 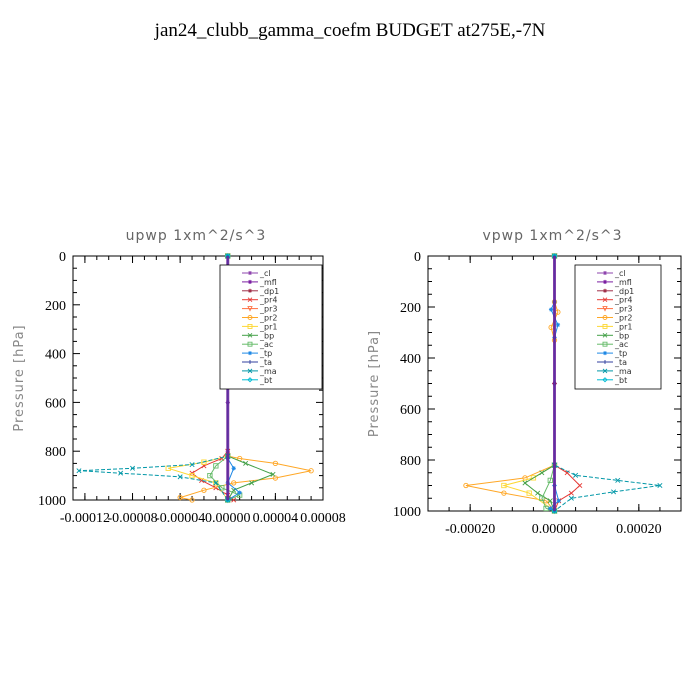 I want to click on y-tick-label: 400, so click(x=55, y=355).